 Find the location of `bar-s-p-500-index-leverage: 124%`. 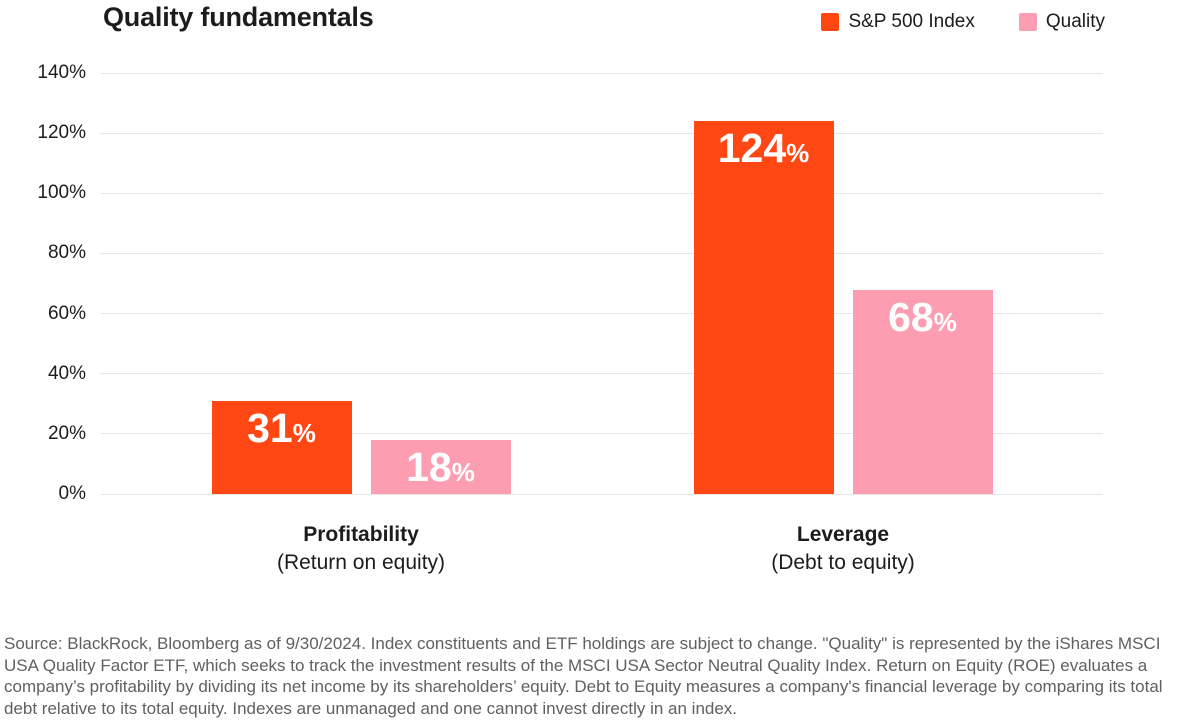

bar-s-p-500-index-leverage: 124% is located at coordinates (763, 307).